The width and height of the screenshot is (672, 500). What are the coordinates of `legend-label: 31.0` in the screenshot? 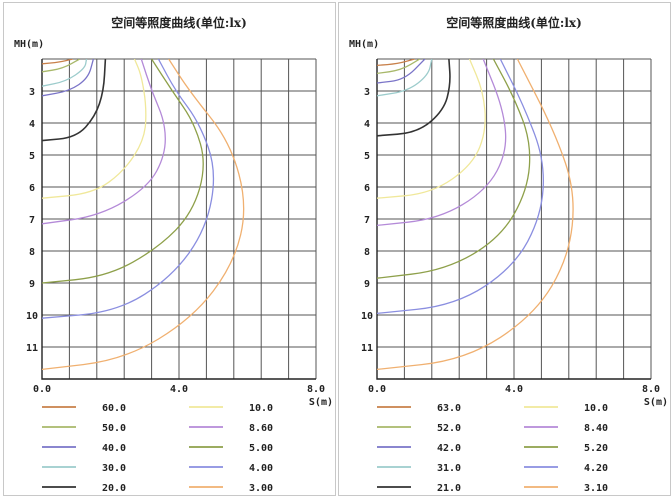 It's located at (449, 468).